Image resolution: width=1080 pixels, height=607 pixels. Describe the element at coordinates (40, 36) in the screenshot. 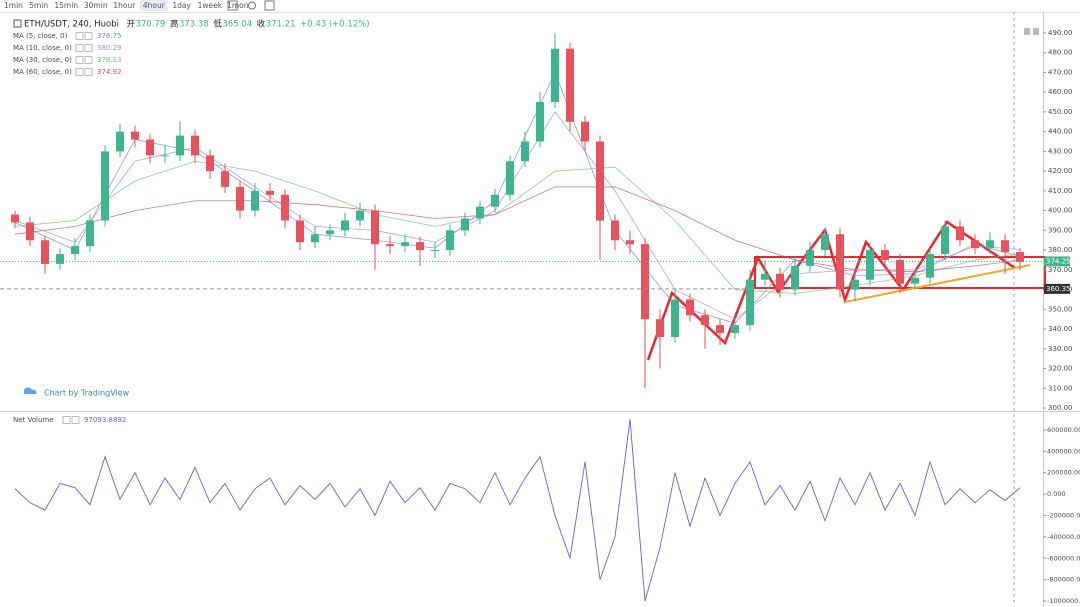

I see `indicator-name: MA (5, close, 0)` at that location.